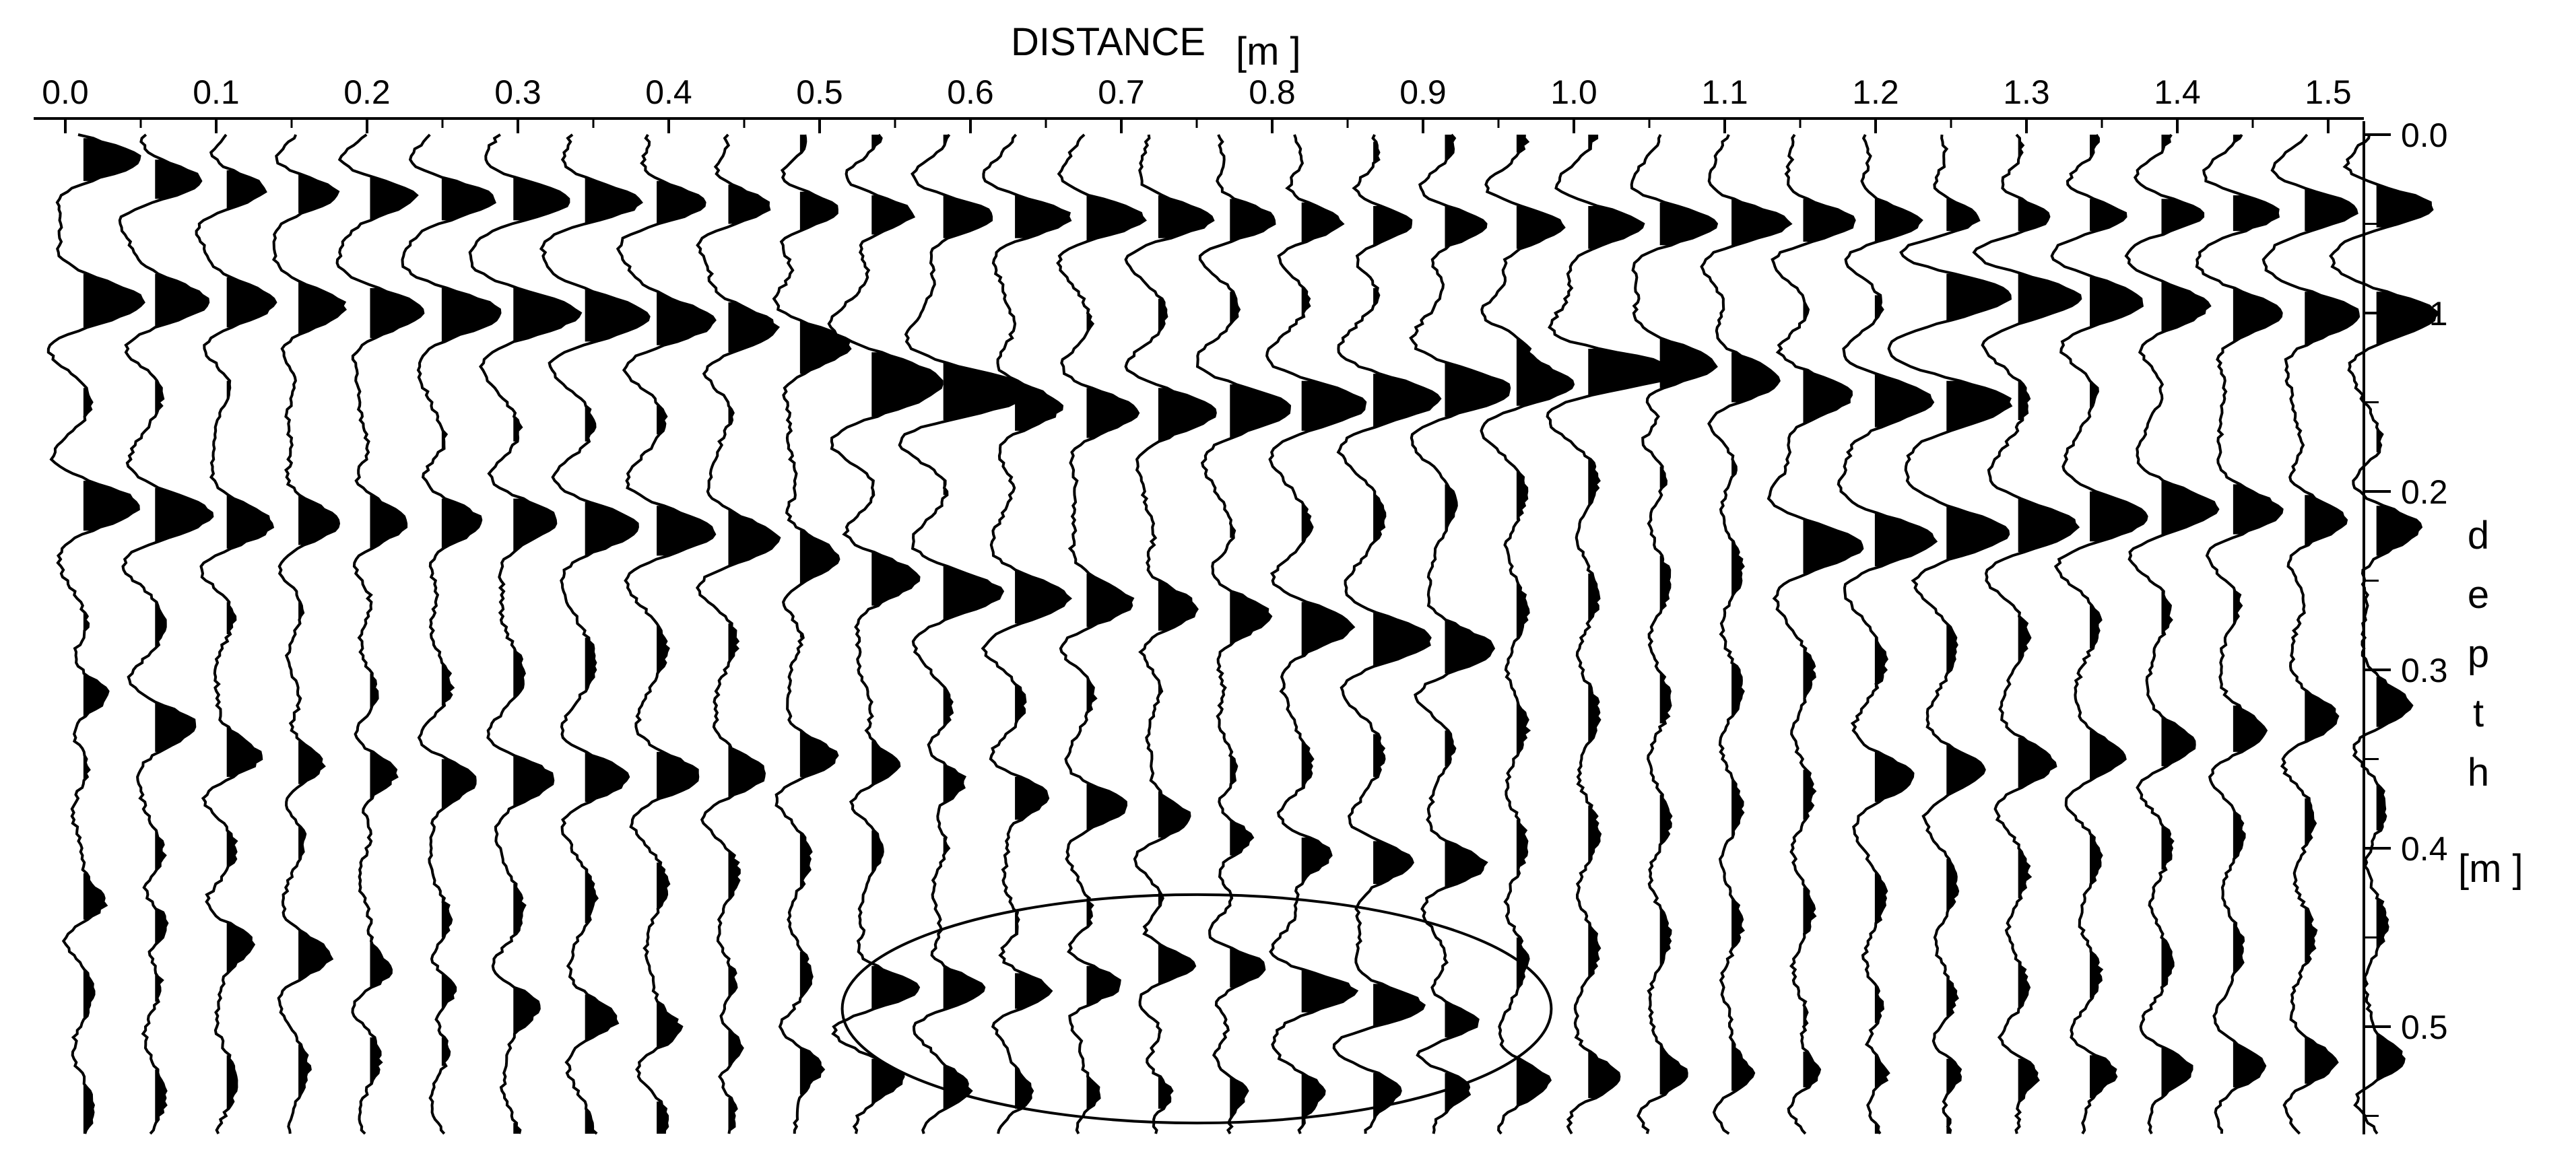  What do you see at coordinates (2328, 92) in the screenshot?
I see `x-tick-label: 1.5` at bounding box center [2328, 92].